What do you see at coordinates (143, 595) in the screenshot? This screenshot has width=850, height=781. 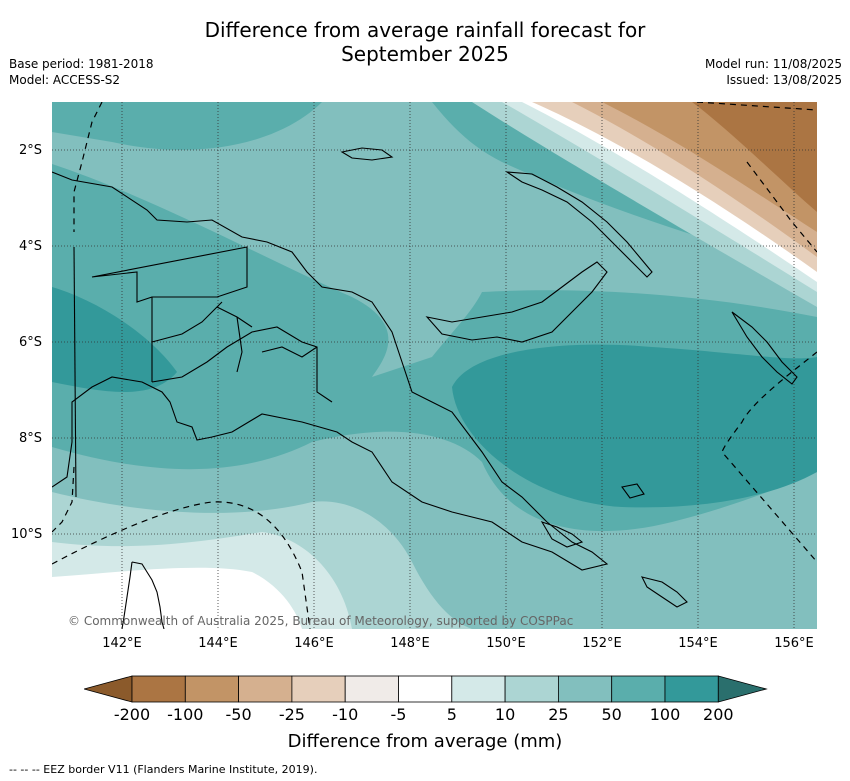 I see `cape-york-coast` at bounding box center [143, 595].